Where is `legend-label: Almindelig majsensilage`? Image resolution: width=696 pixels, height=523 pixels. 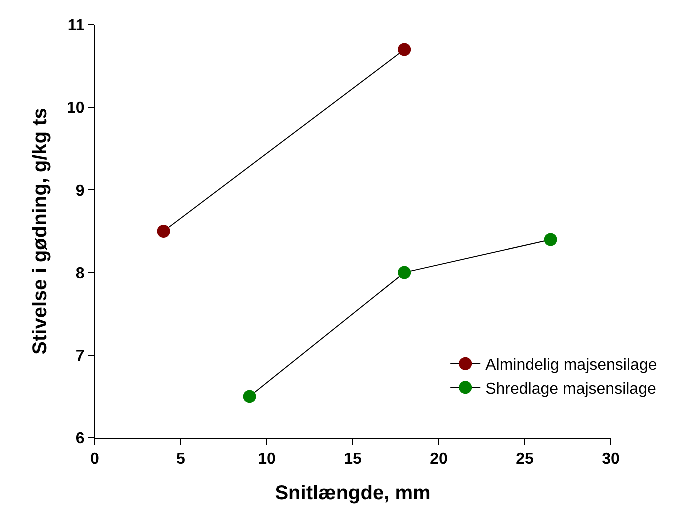 legend-label: Almindelig majsensilage is located at coordinates (572, 365).